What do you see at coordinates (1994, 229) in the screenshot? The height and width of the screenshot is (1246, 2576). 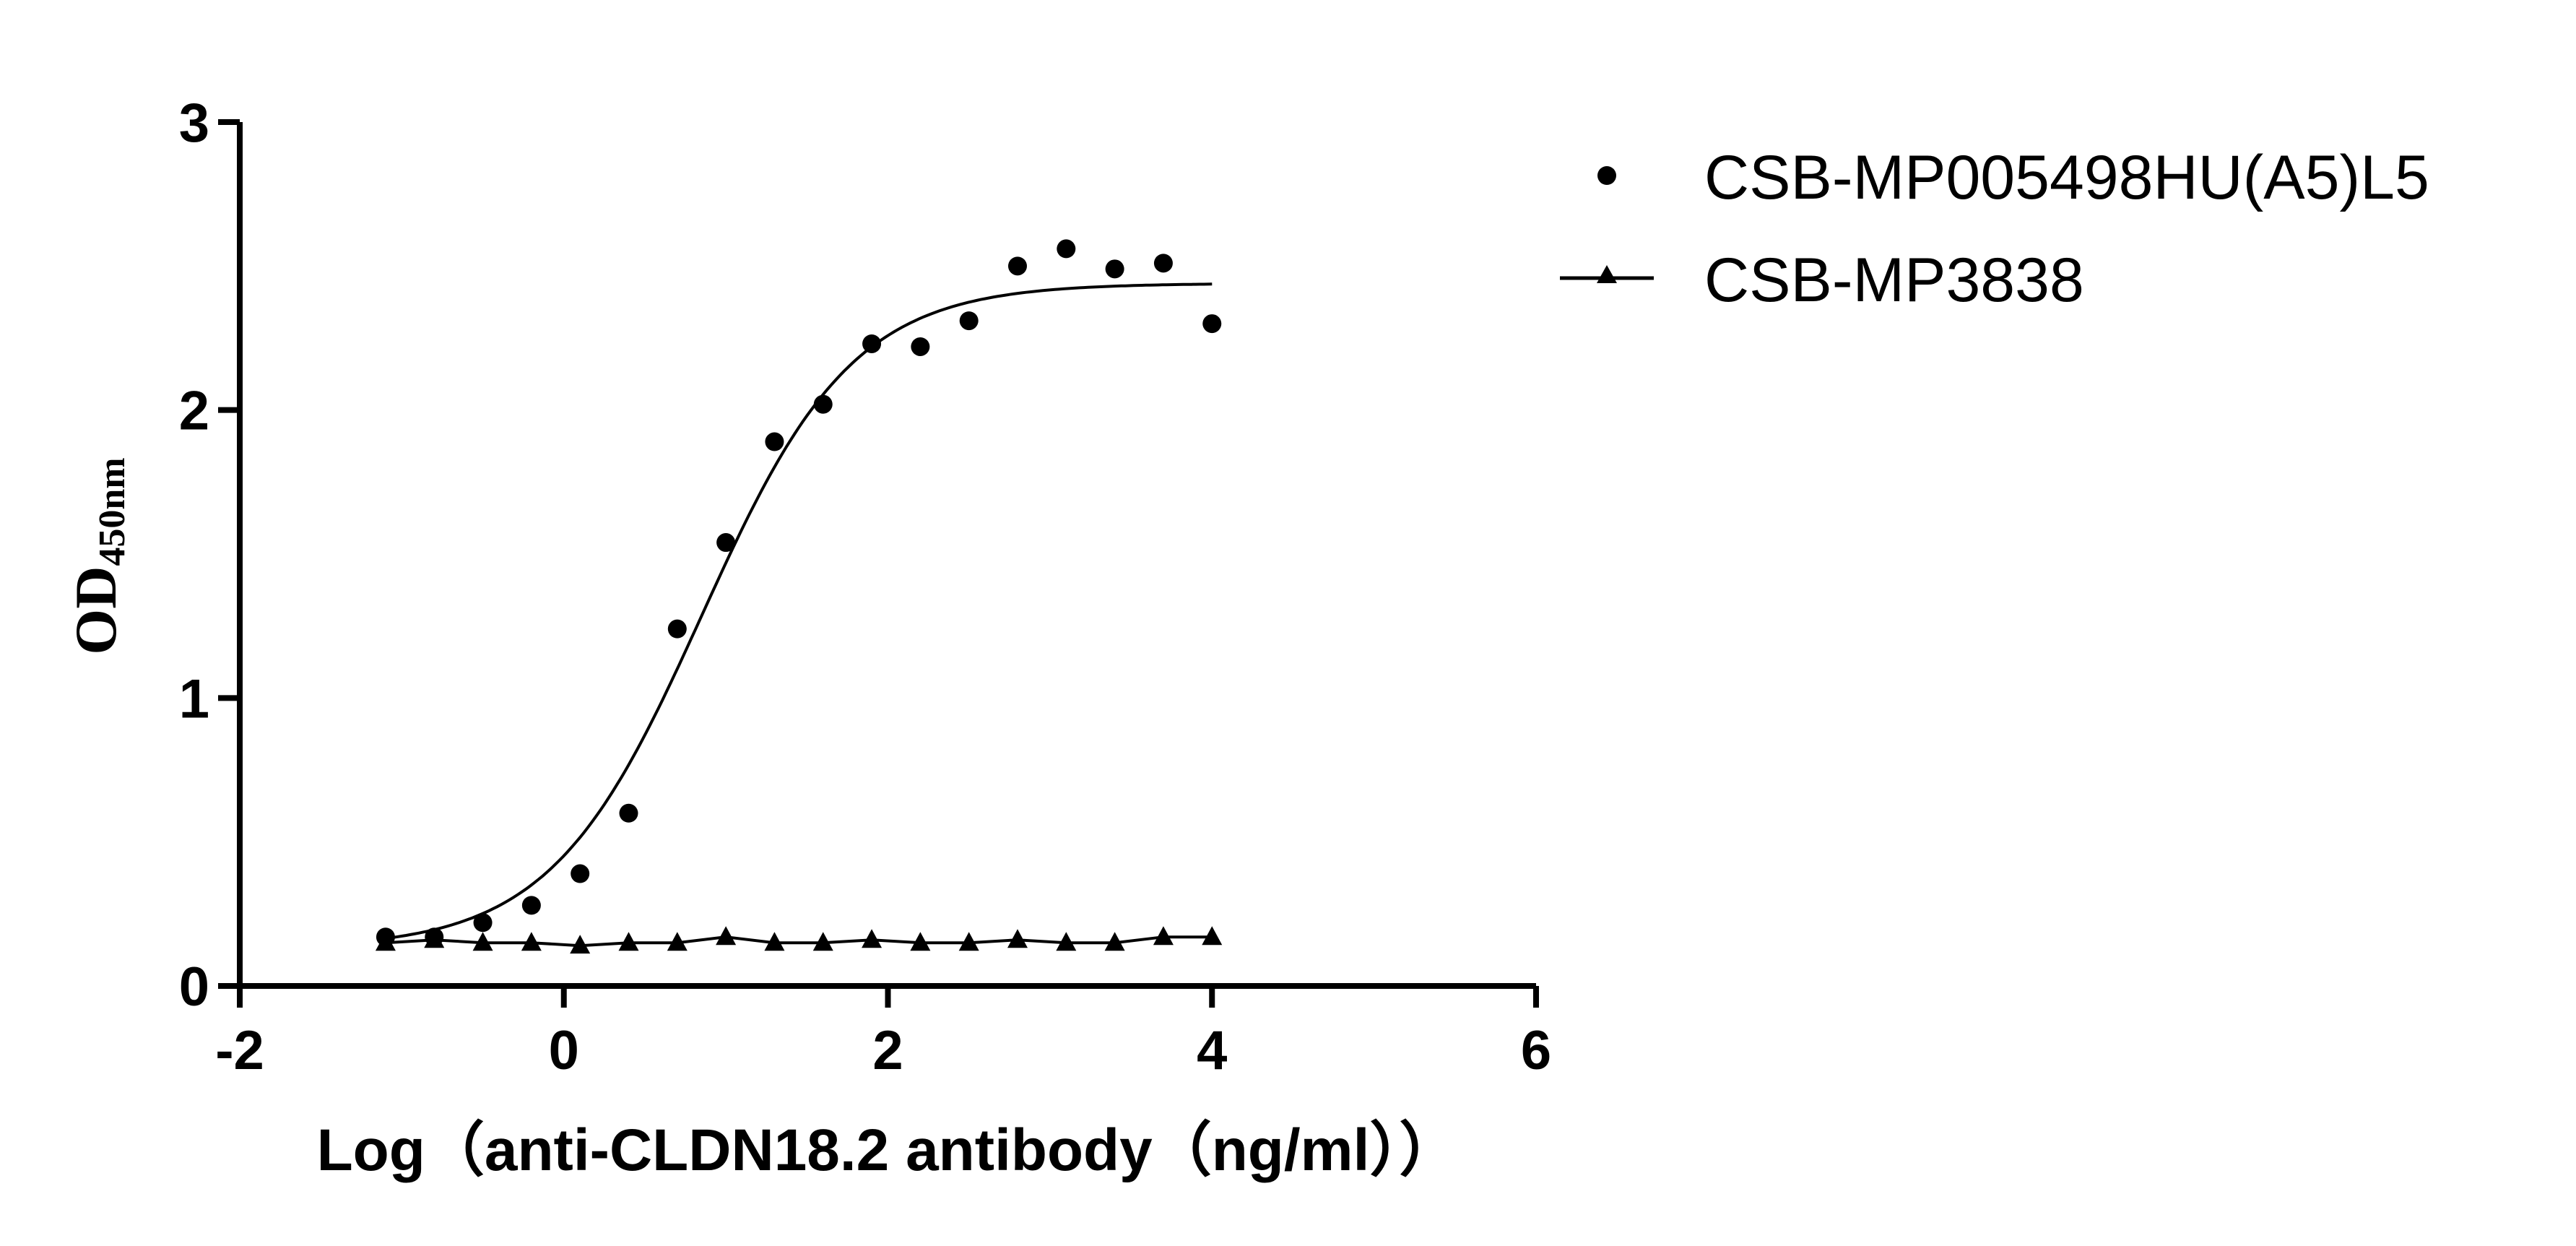 I see `legend: CSB-MP005498HU(A5)L5 CSB-MP3838` at bounding box center [1994, 229].